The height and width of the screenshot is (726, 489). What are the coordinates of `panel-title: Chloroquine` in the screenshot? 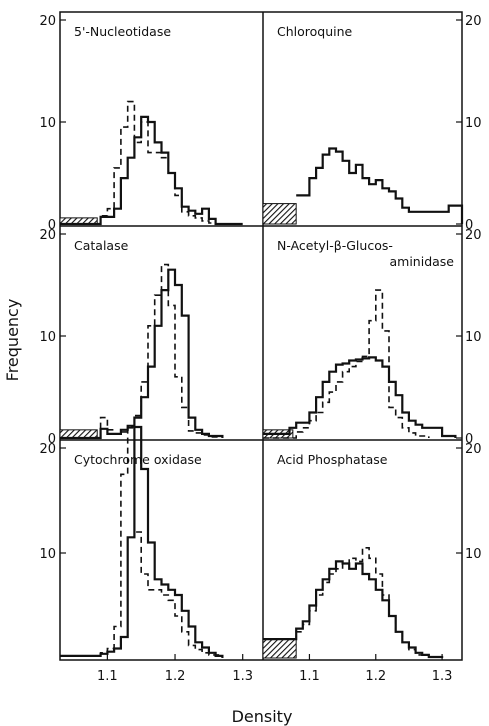 It's located at (315, 31).